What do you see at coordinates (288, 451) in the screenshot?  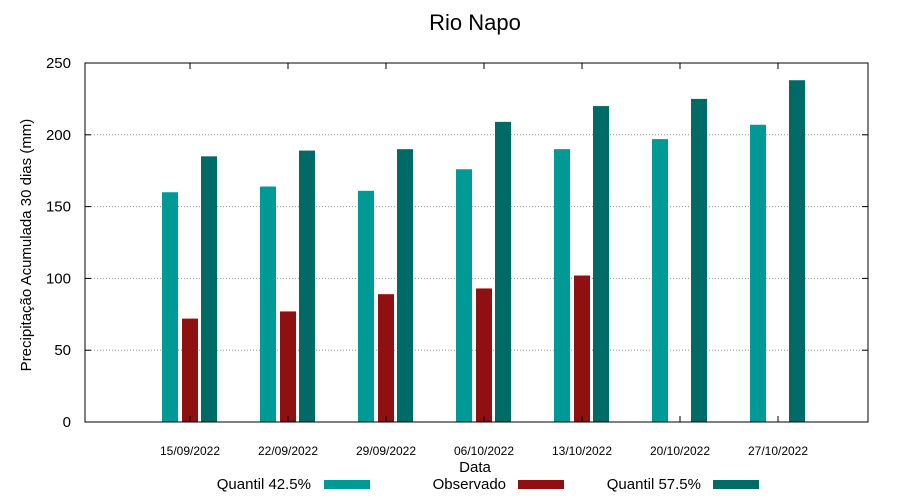 I see `x-tick-label: 22/09/2022` at bounding box center [288, 451].